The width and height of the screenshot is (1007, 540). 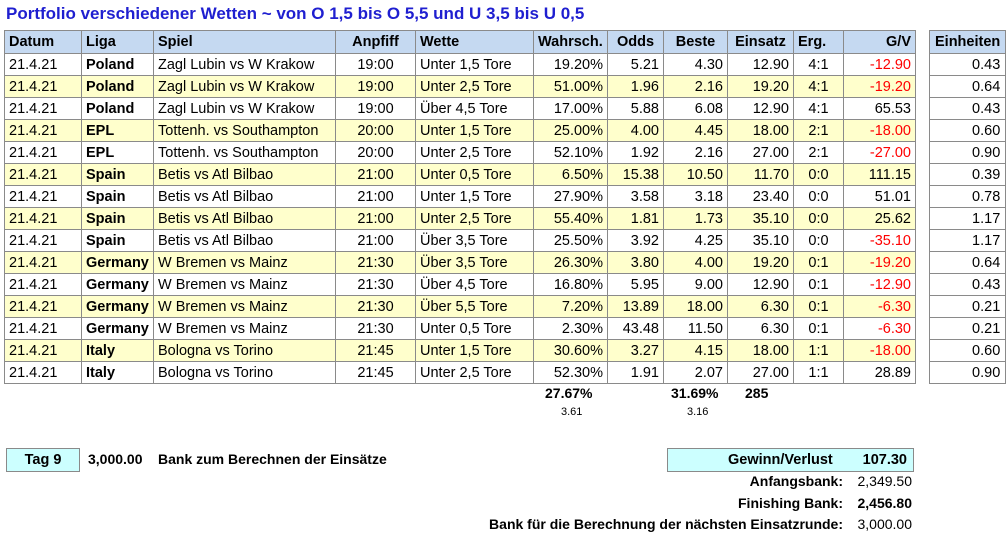 I want to click on cell-erg: 4:1, so click(x=818, y=108).